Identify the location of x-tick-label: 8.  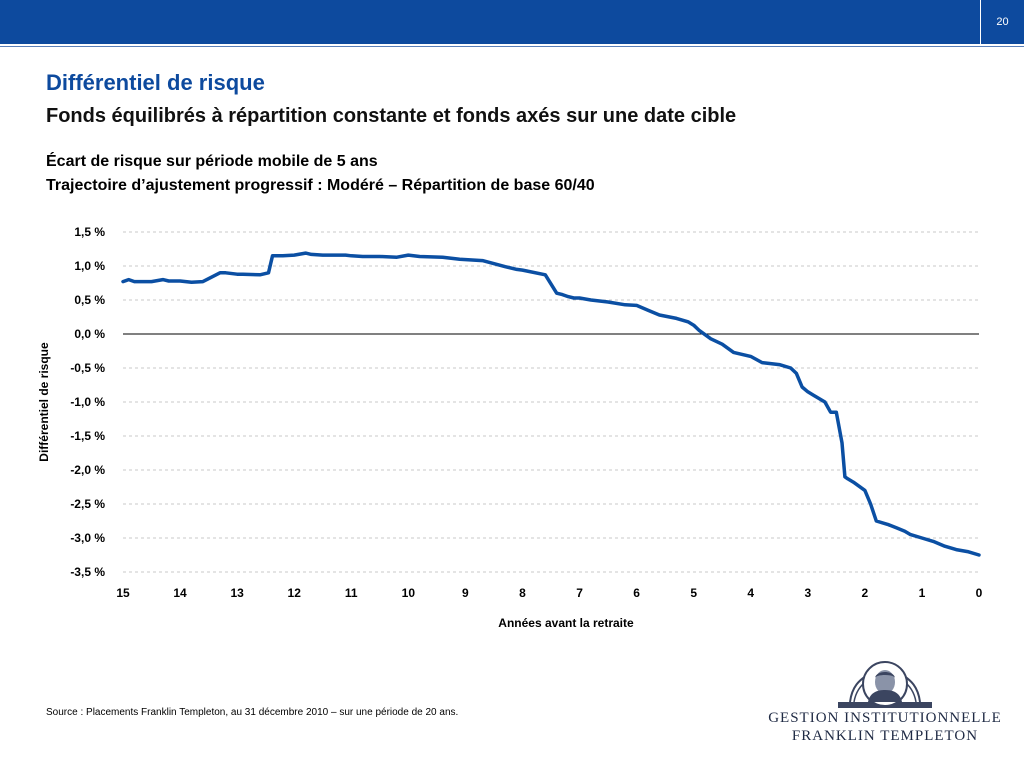
(522, 593).